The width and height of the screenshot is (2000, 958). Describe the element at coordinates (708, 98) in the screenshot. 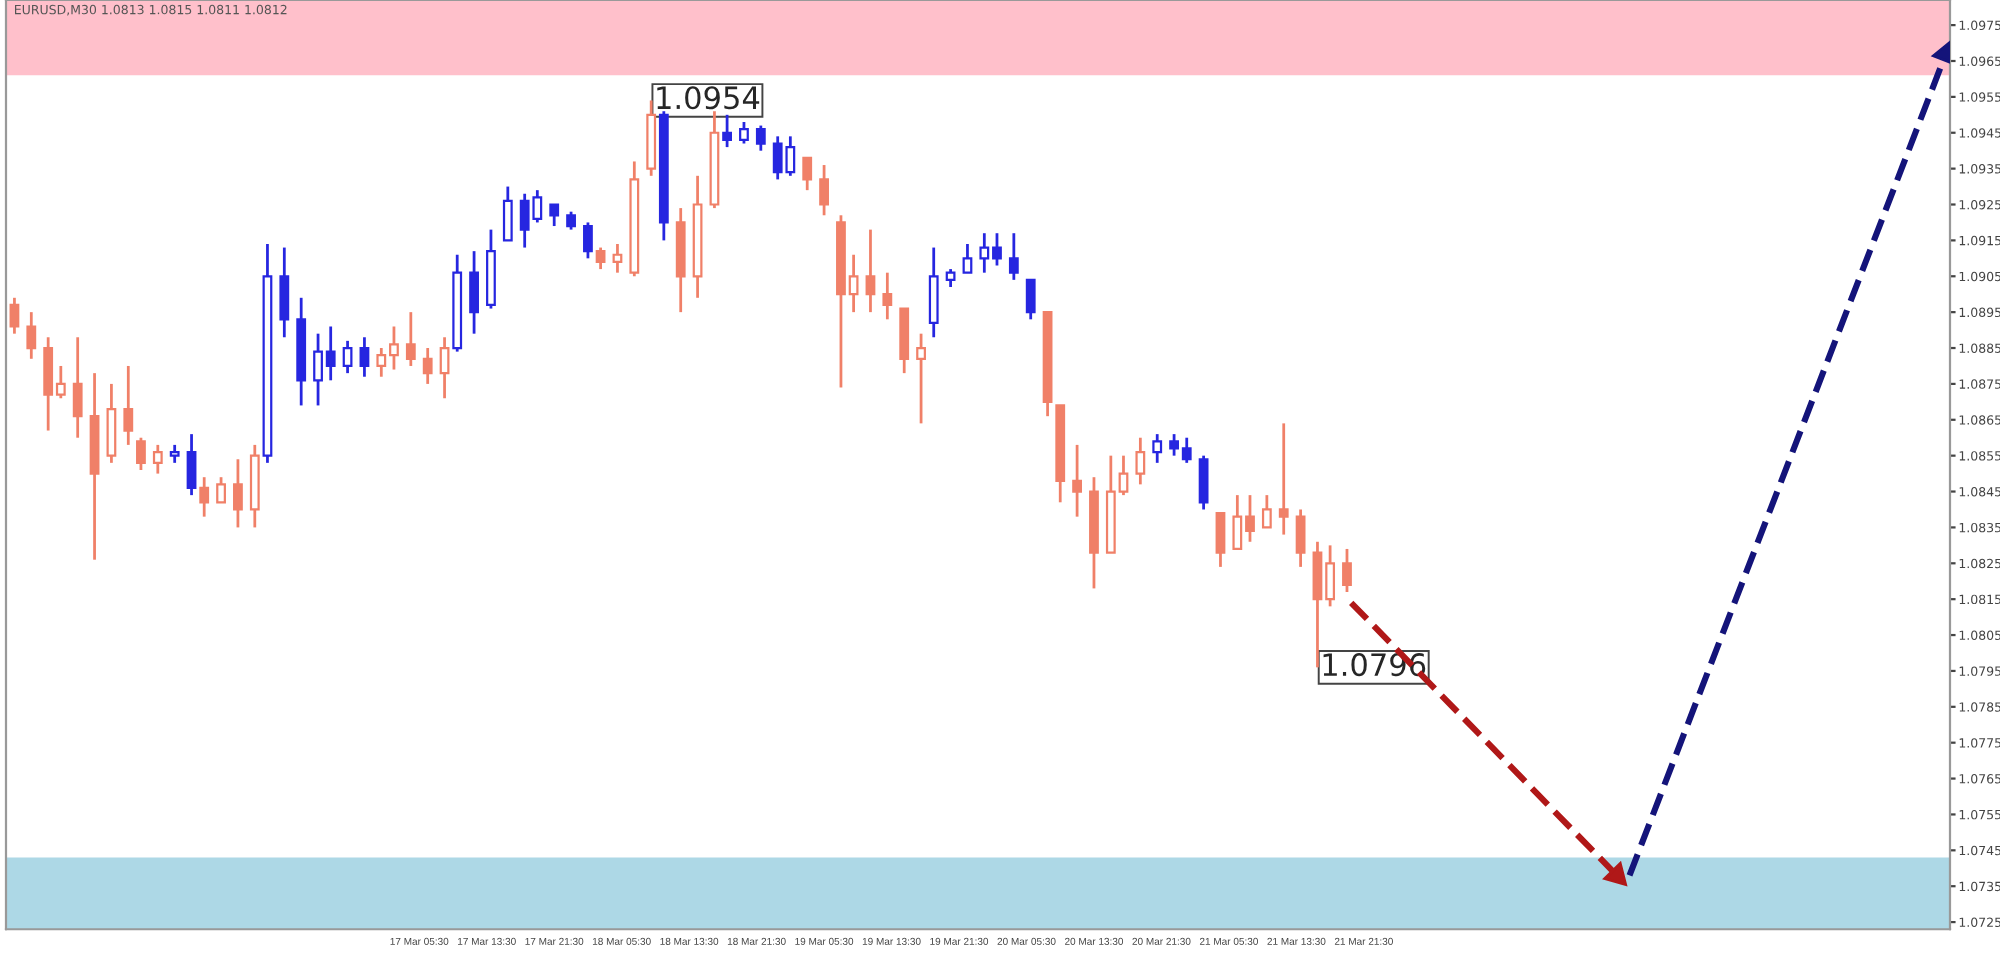

I see `annotation: 1.0954` at that location.